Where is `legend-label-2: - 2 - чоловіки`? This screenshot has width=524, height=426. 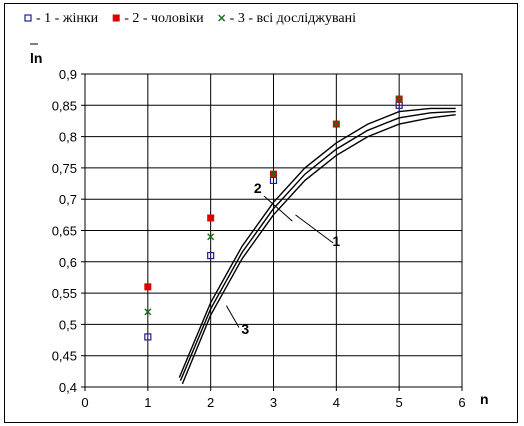
legend-label-2: - 2 - чоловіки is located at coordinates (164, 18).